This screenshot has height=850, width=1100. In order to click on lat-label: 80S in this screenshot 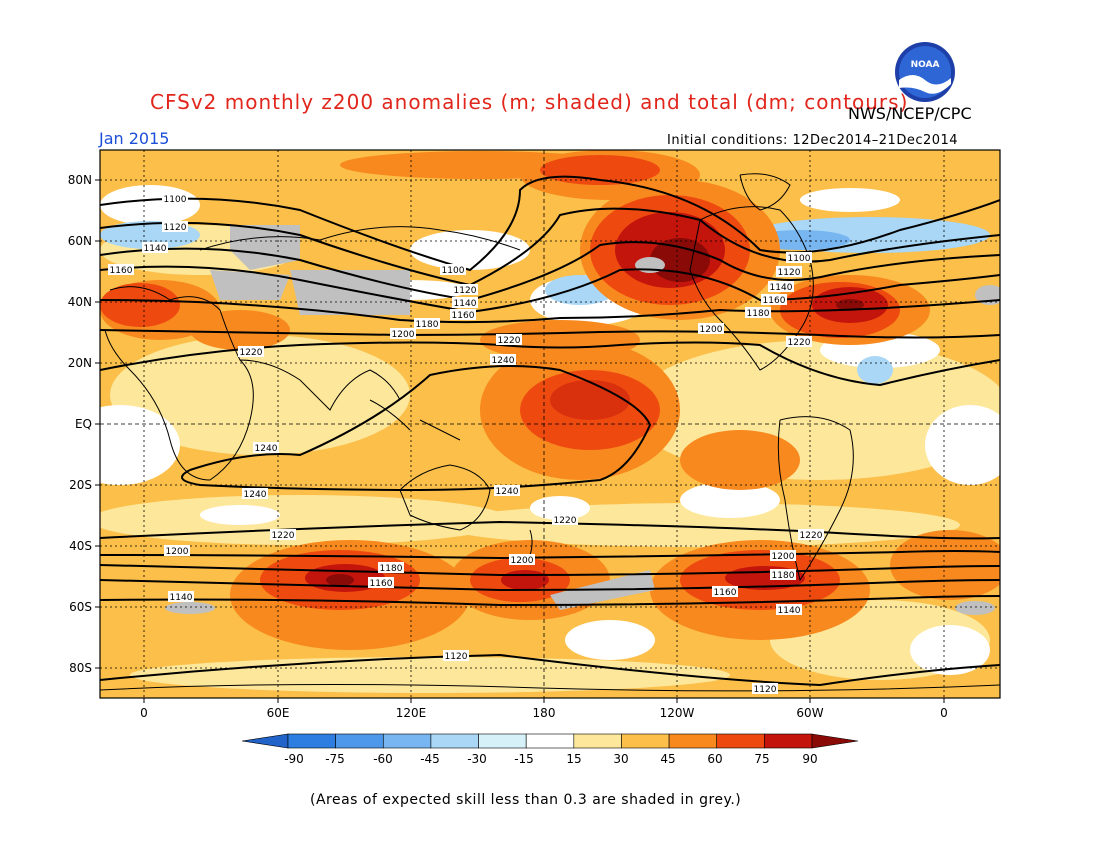, I will do `click(80, 668)`.